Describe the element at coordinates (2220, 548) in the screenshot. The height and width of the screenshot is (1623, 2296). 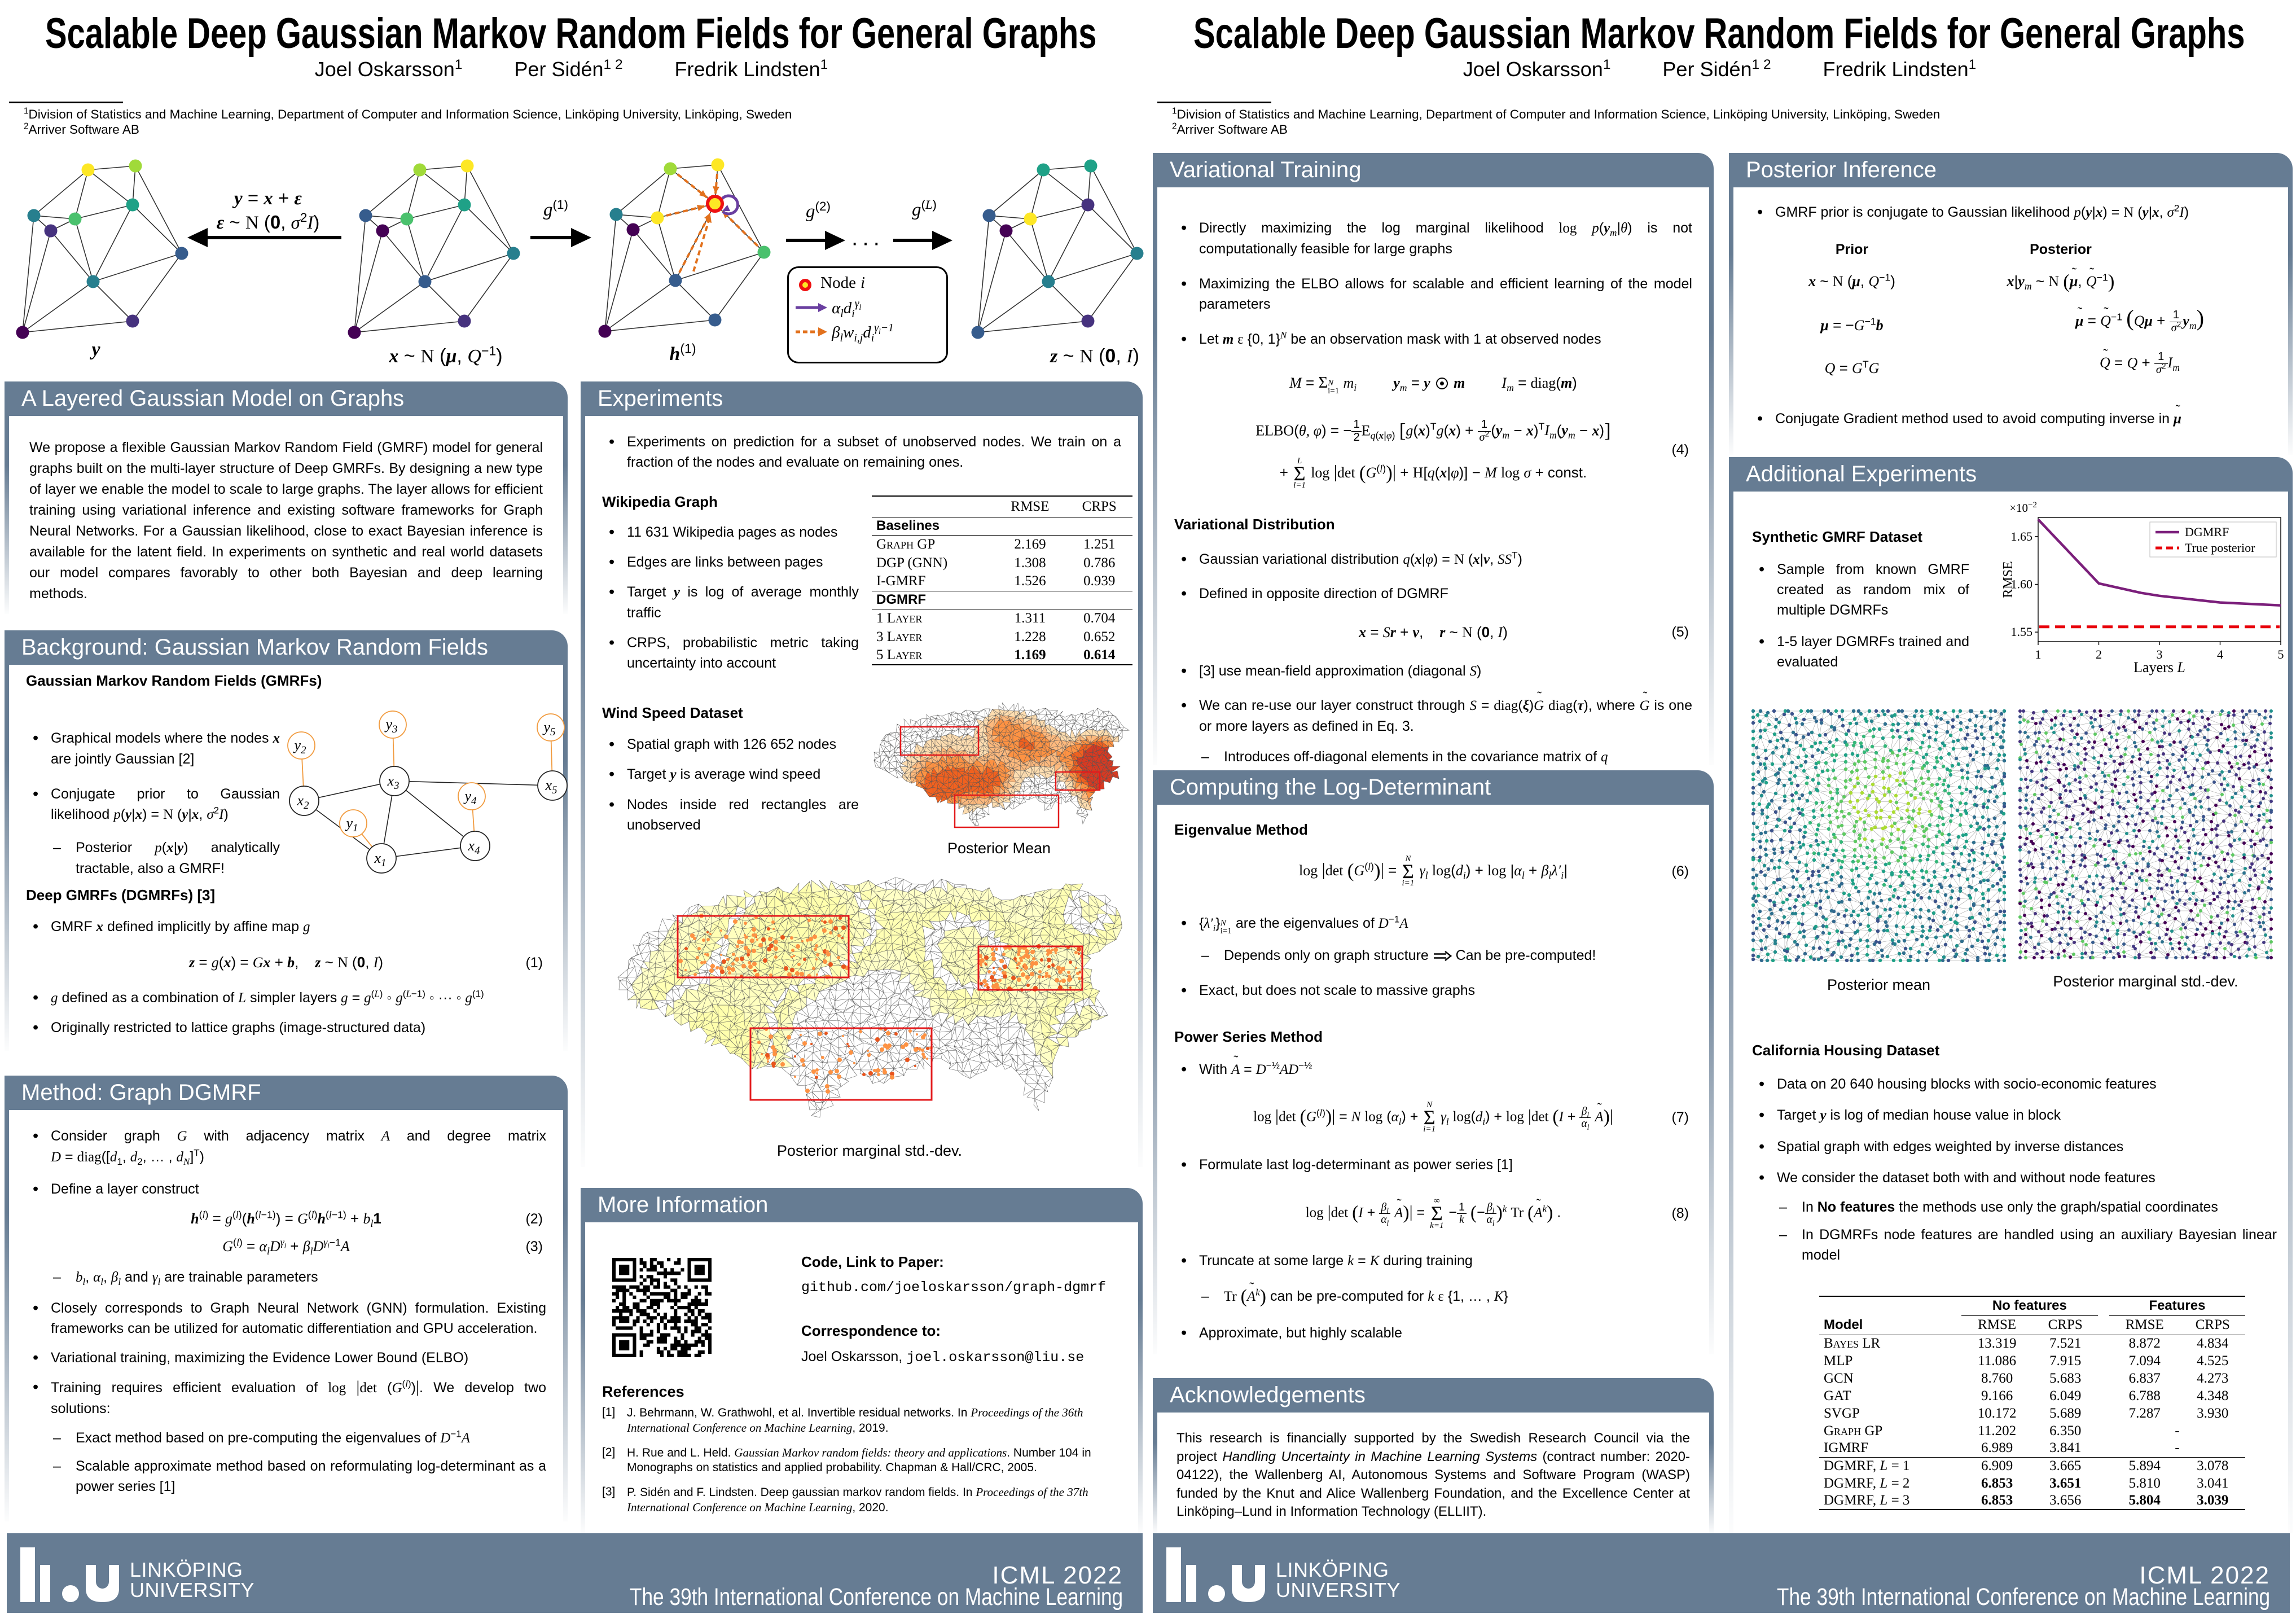
I see `svg-text: True posterior` at that location.